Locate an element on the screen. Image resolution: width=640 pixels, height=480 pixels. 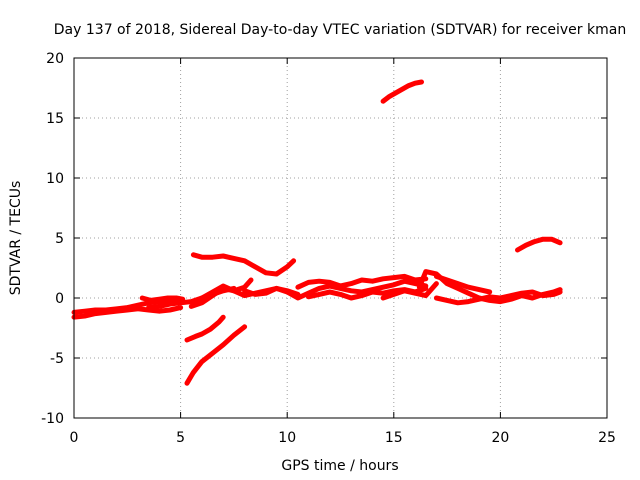
y-tick-label: 5 is located at coordinates (59, 239).